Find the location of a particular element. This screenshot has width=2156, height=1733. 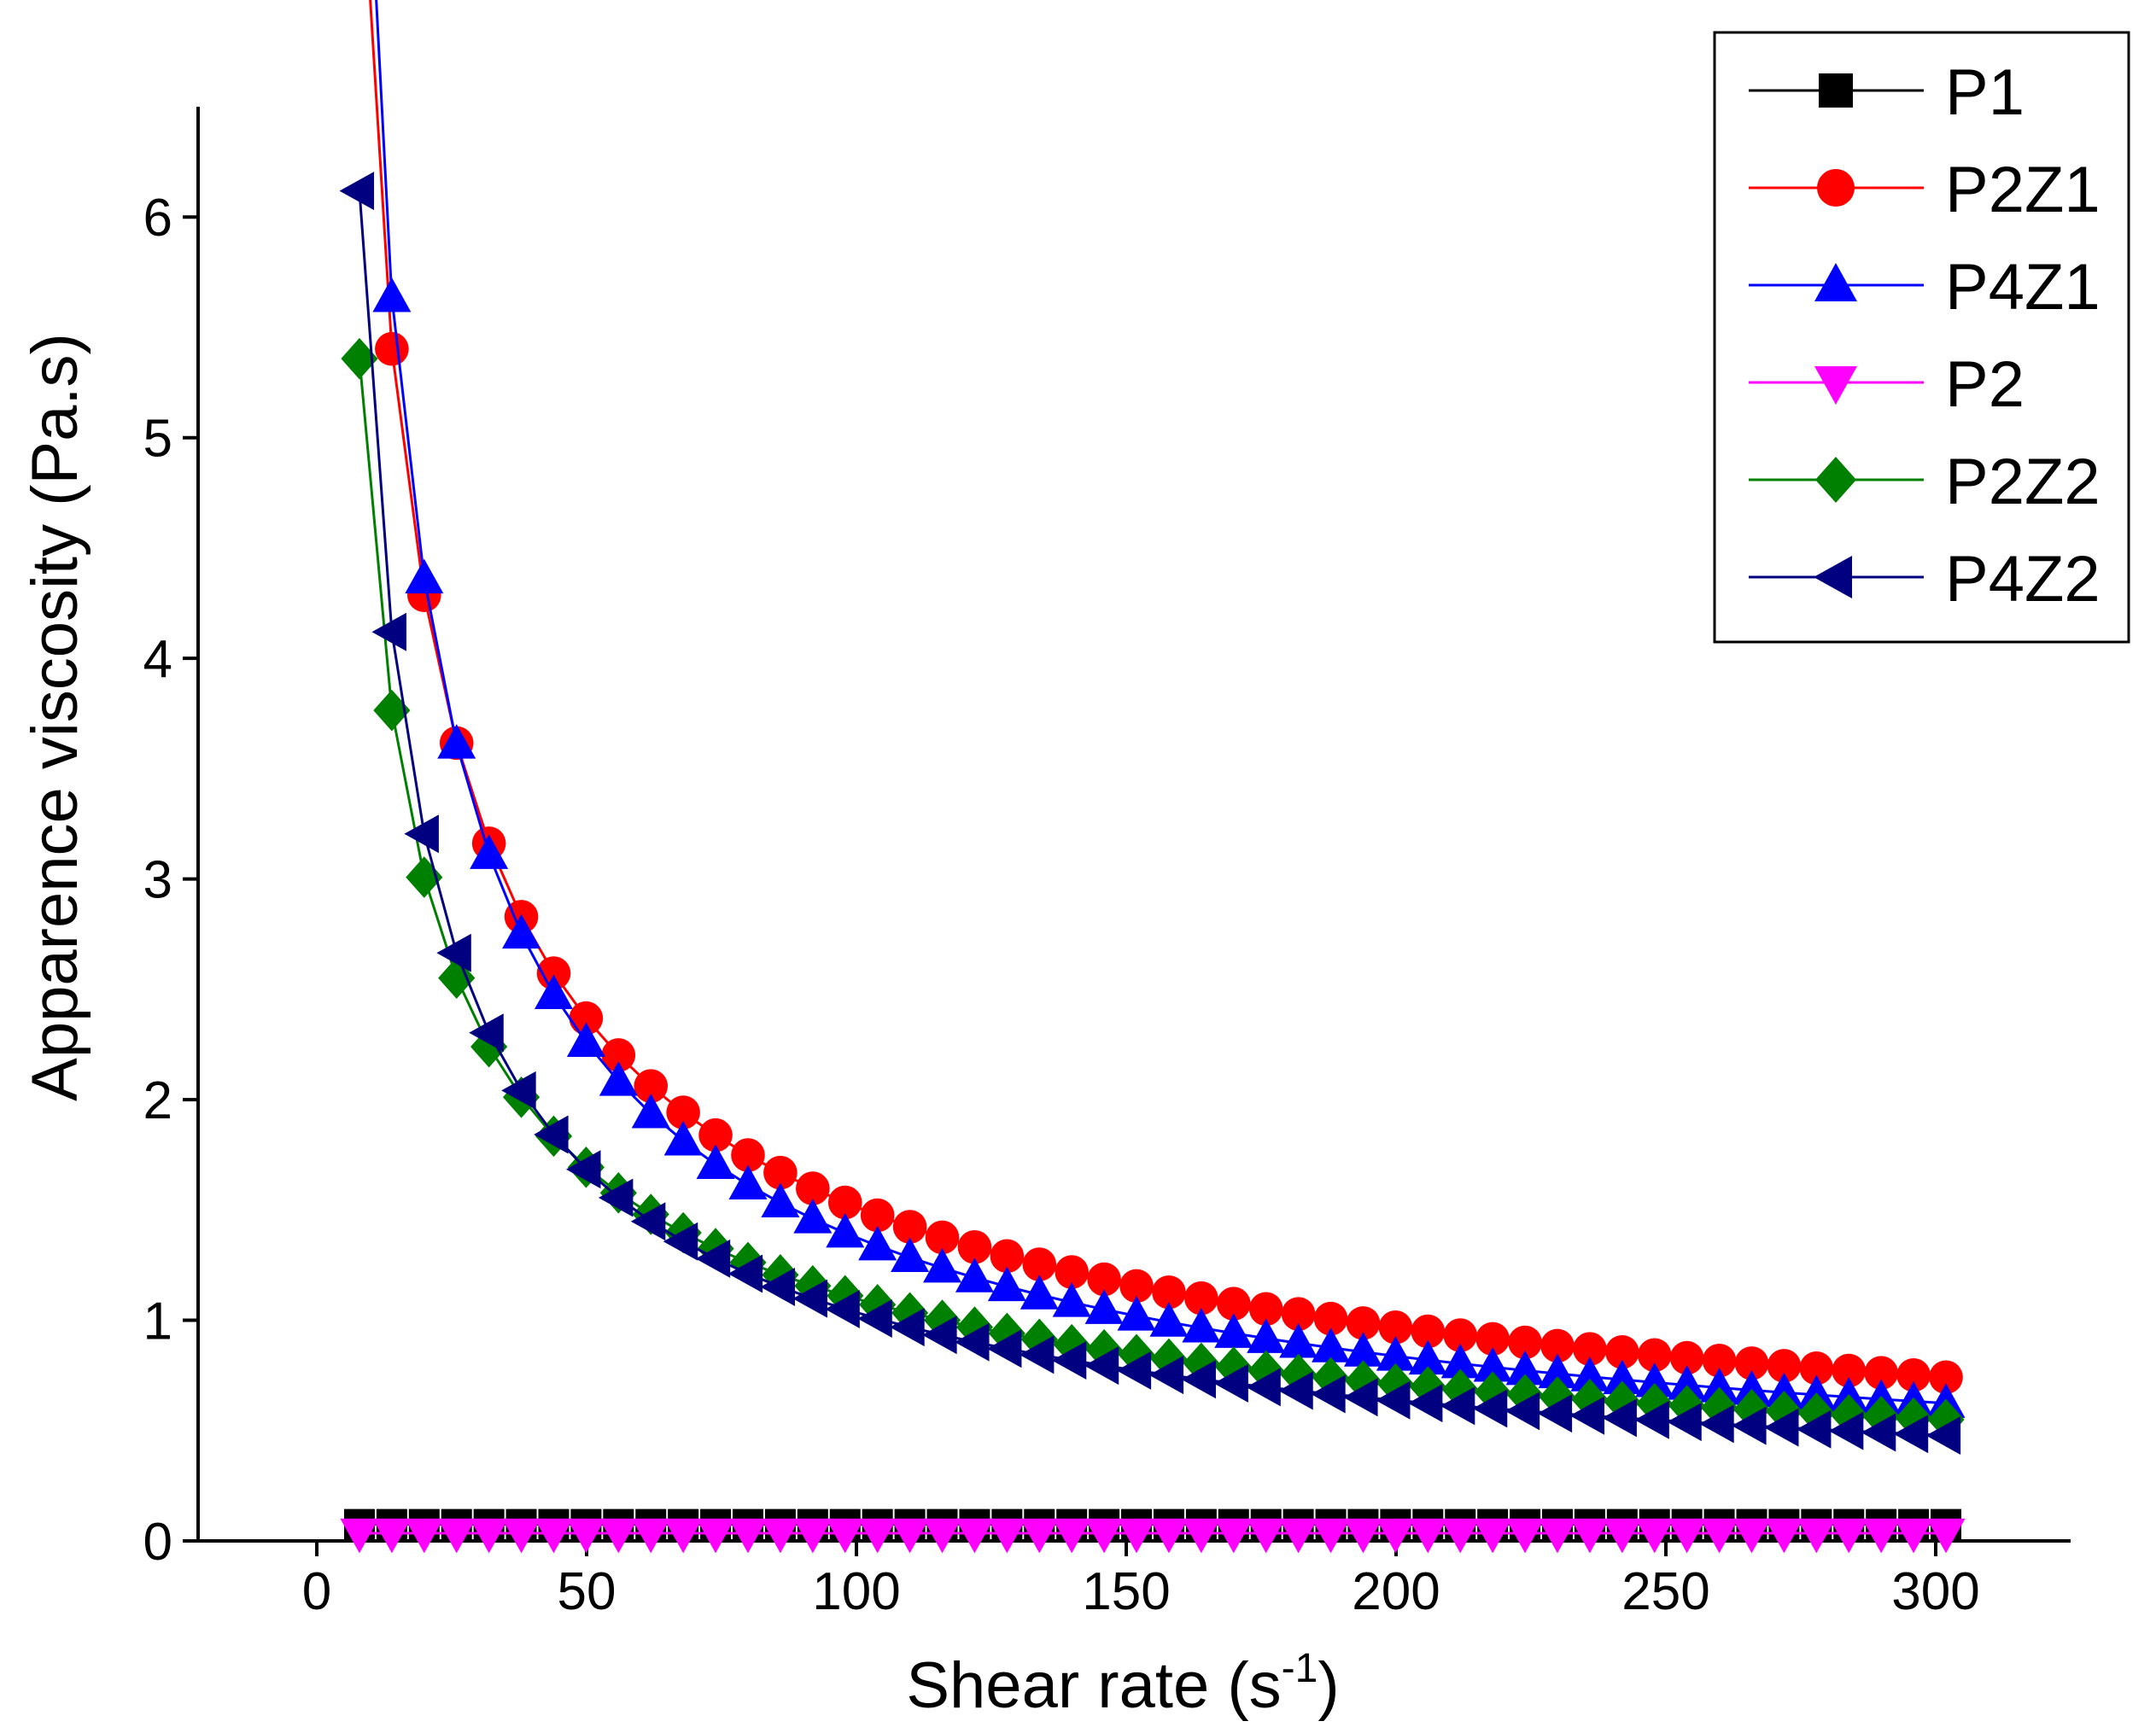

y-tick-label: 0 is located at coordinates (157, 1542).